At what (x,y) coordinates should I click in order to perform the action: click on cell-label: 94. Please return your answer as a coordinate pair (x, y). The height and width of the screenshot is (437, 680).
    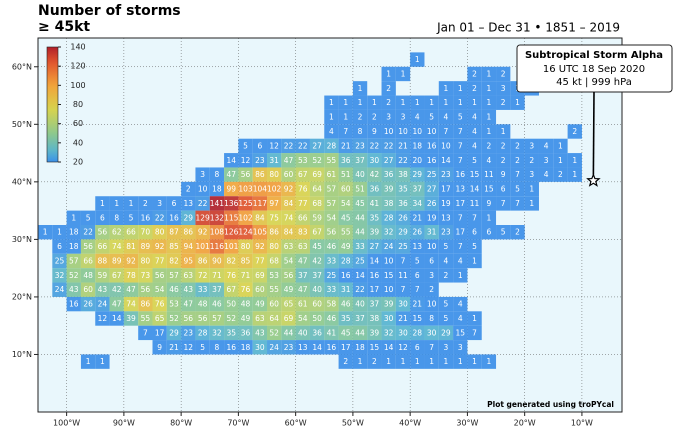
    Looking at the image, I should click on (189, 246).